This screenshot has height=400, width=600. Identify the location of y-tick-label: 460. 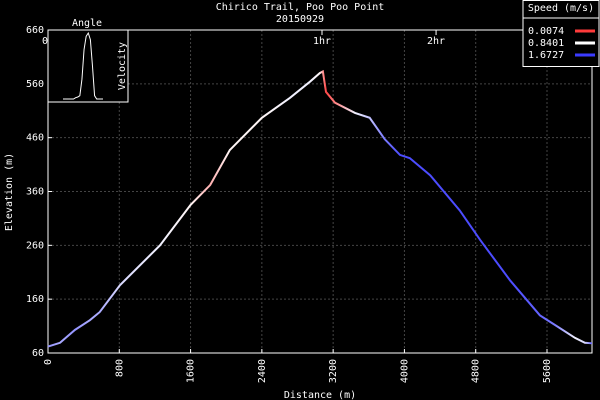
(35, 138).